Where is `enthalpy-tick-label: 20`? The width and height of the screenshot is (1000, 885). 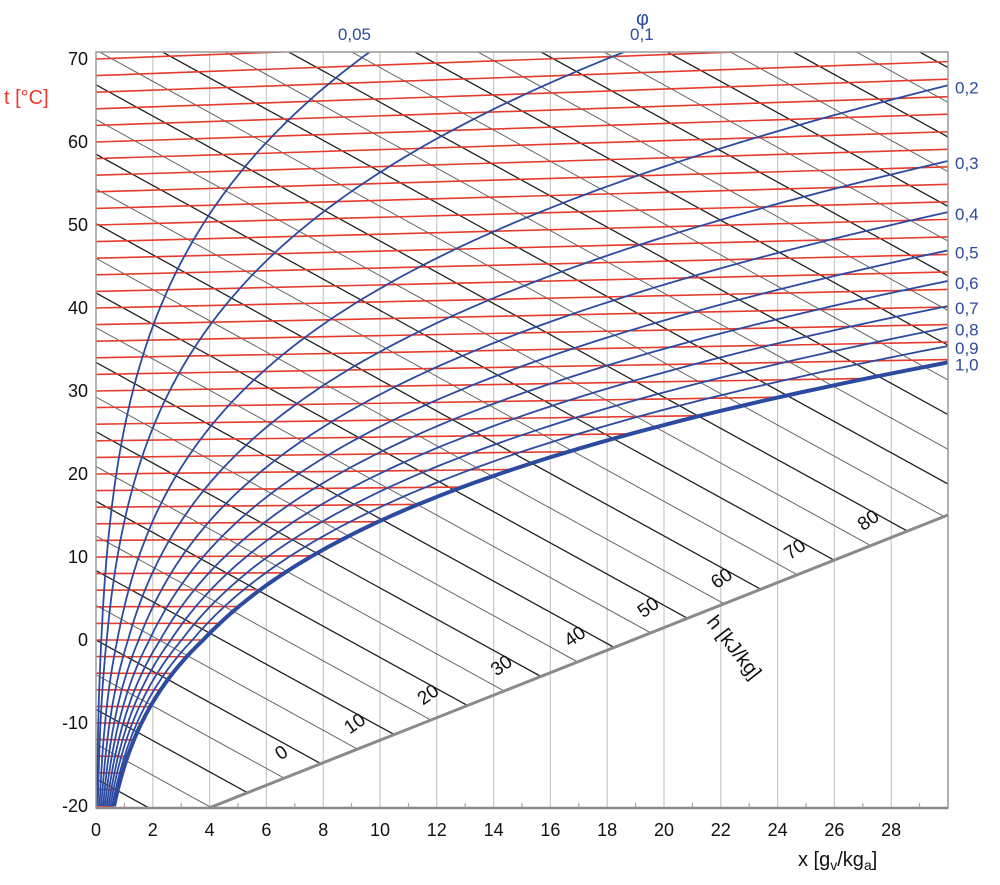
enthalpy-tick-label: 20 is located at coordinates (428, 694).